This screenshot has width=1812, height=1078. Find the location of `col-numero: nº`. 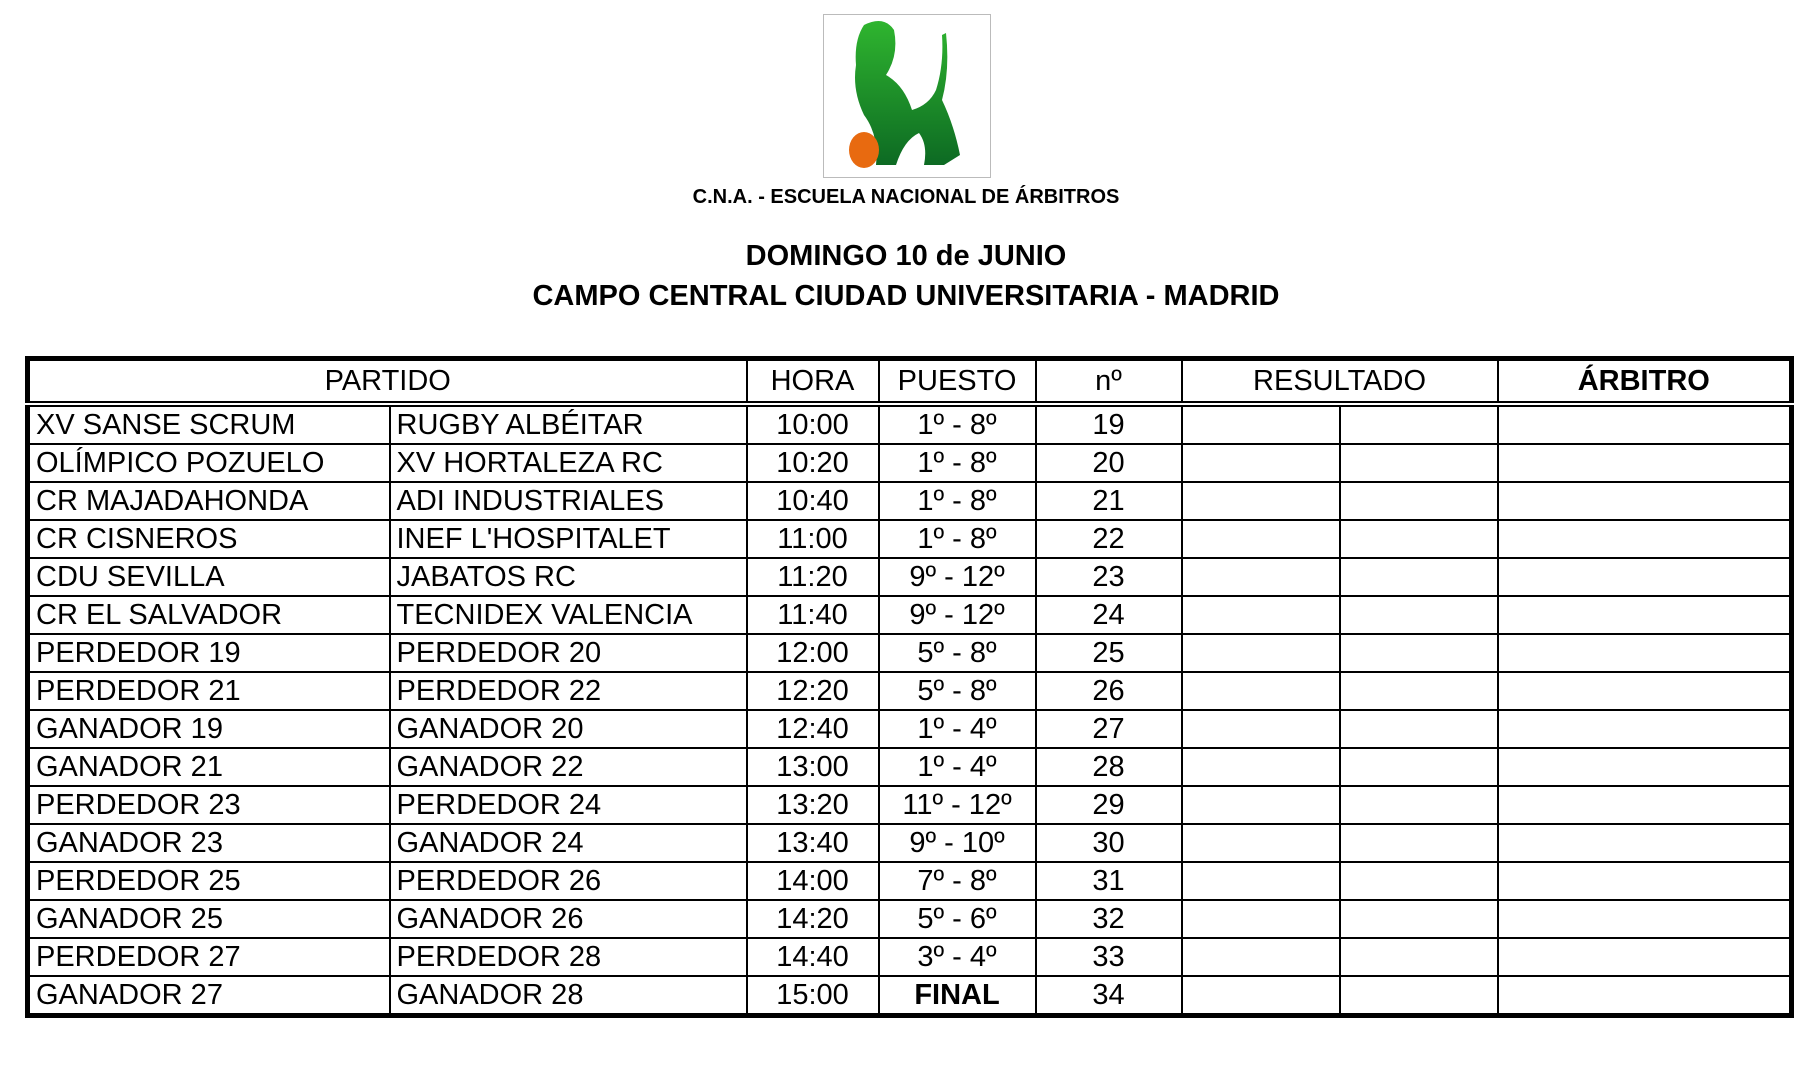

col-numero: nº is located at coordinates (1108, 382).